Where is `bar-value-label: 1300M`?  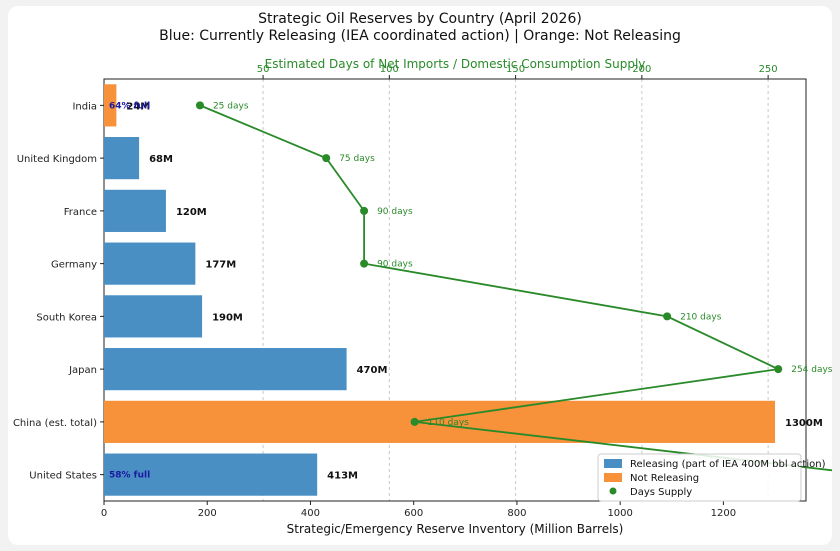
bar-value-label: 1300M is located at coordinates (804, 423).